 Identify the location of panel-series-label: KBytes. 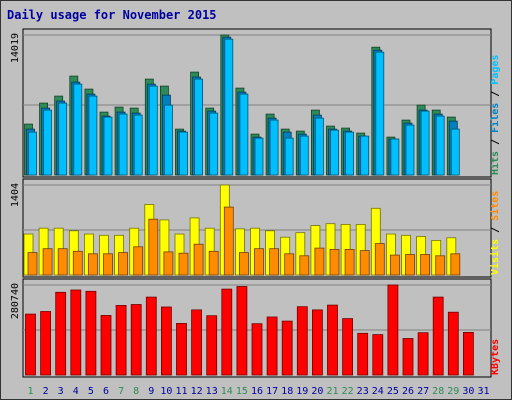
(495, 357).